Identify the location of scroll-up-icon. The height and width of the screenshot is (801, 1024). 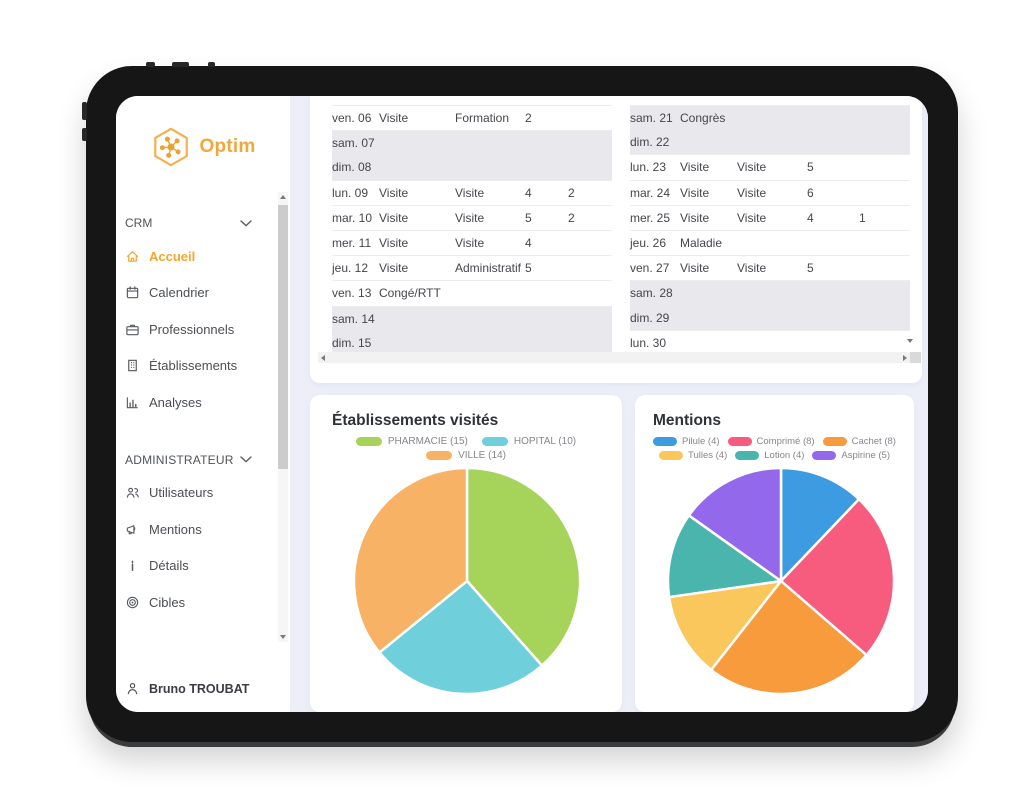
(283, 197).